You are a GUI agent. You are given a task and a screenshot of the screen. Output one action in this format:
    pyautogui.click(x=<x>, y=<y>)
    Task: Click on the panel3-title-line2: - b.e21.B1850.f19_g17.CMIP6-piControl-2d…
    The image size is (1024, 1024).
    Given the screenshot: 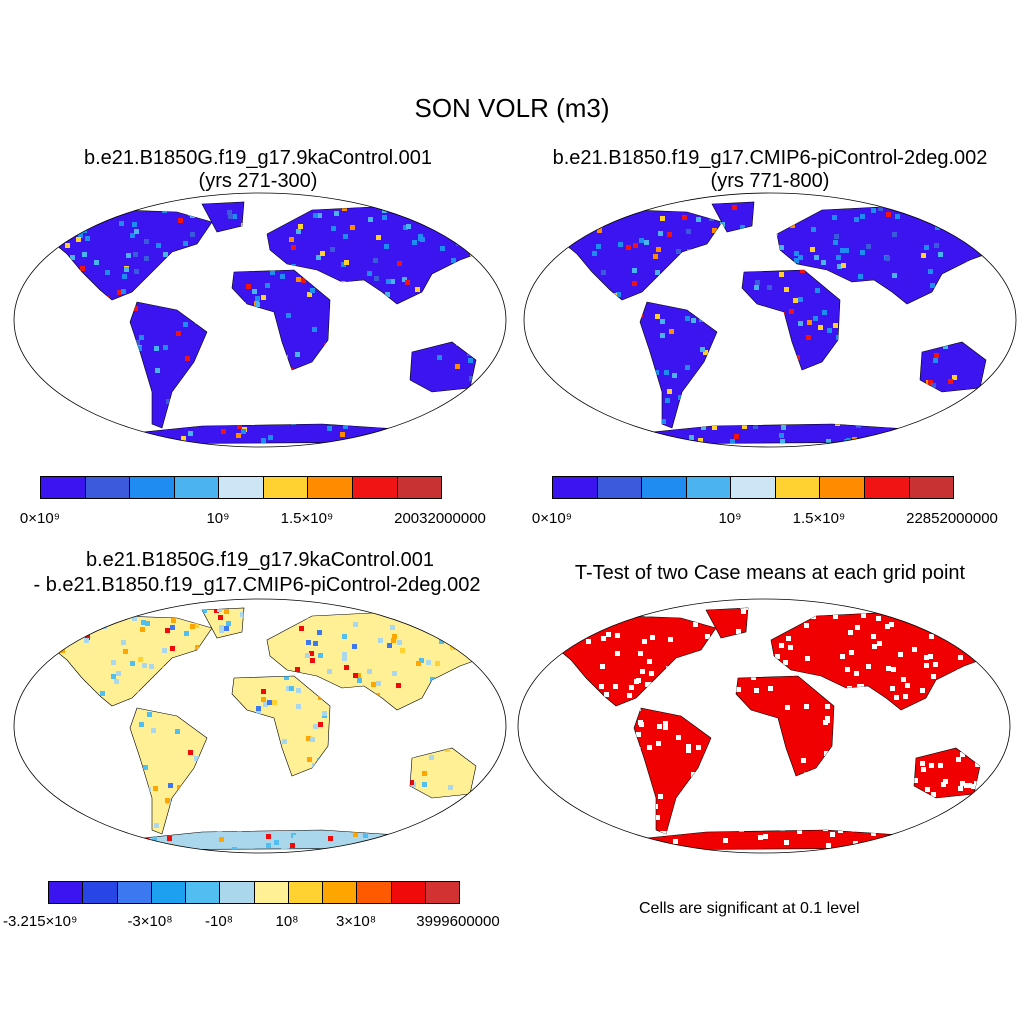 What is the action you would take?
    pyautogui.click(x=257, y=585)
    